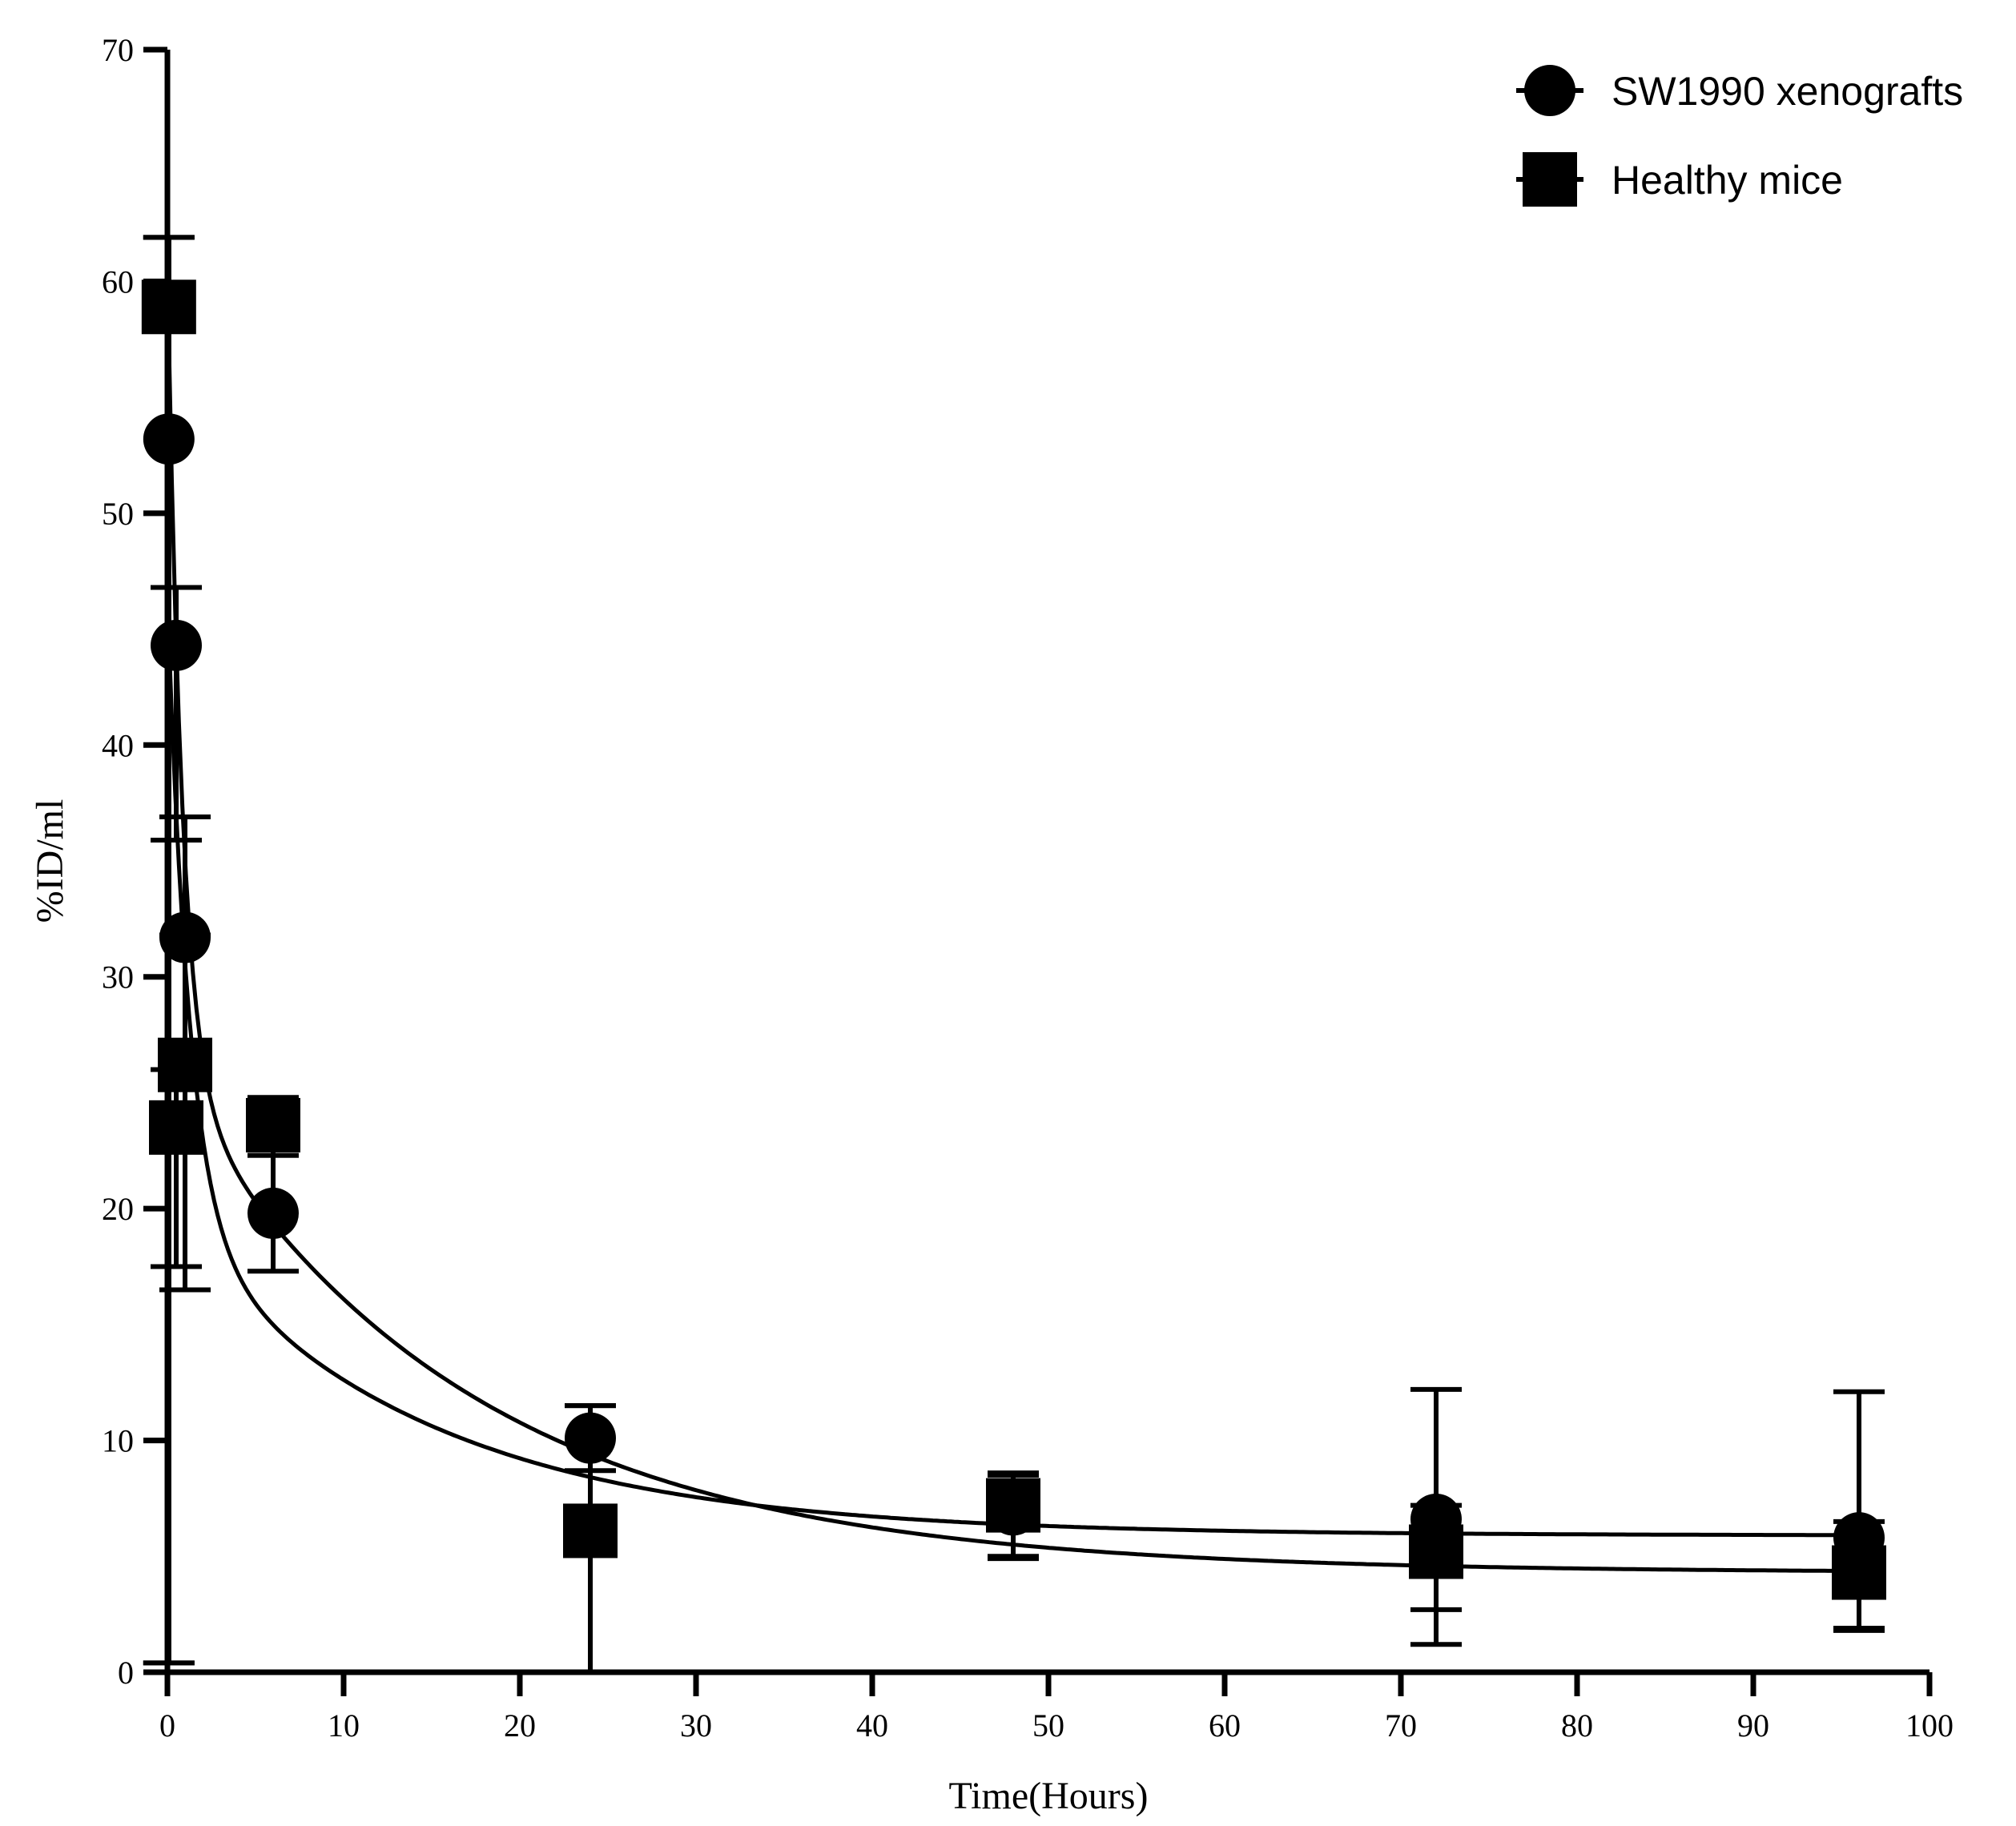  I want to click on legend-item-sw1990: SW1990 xenografts, so click(1739, 90).